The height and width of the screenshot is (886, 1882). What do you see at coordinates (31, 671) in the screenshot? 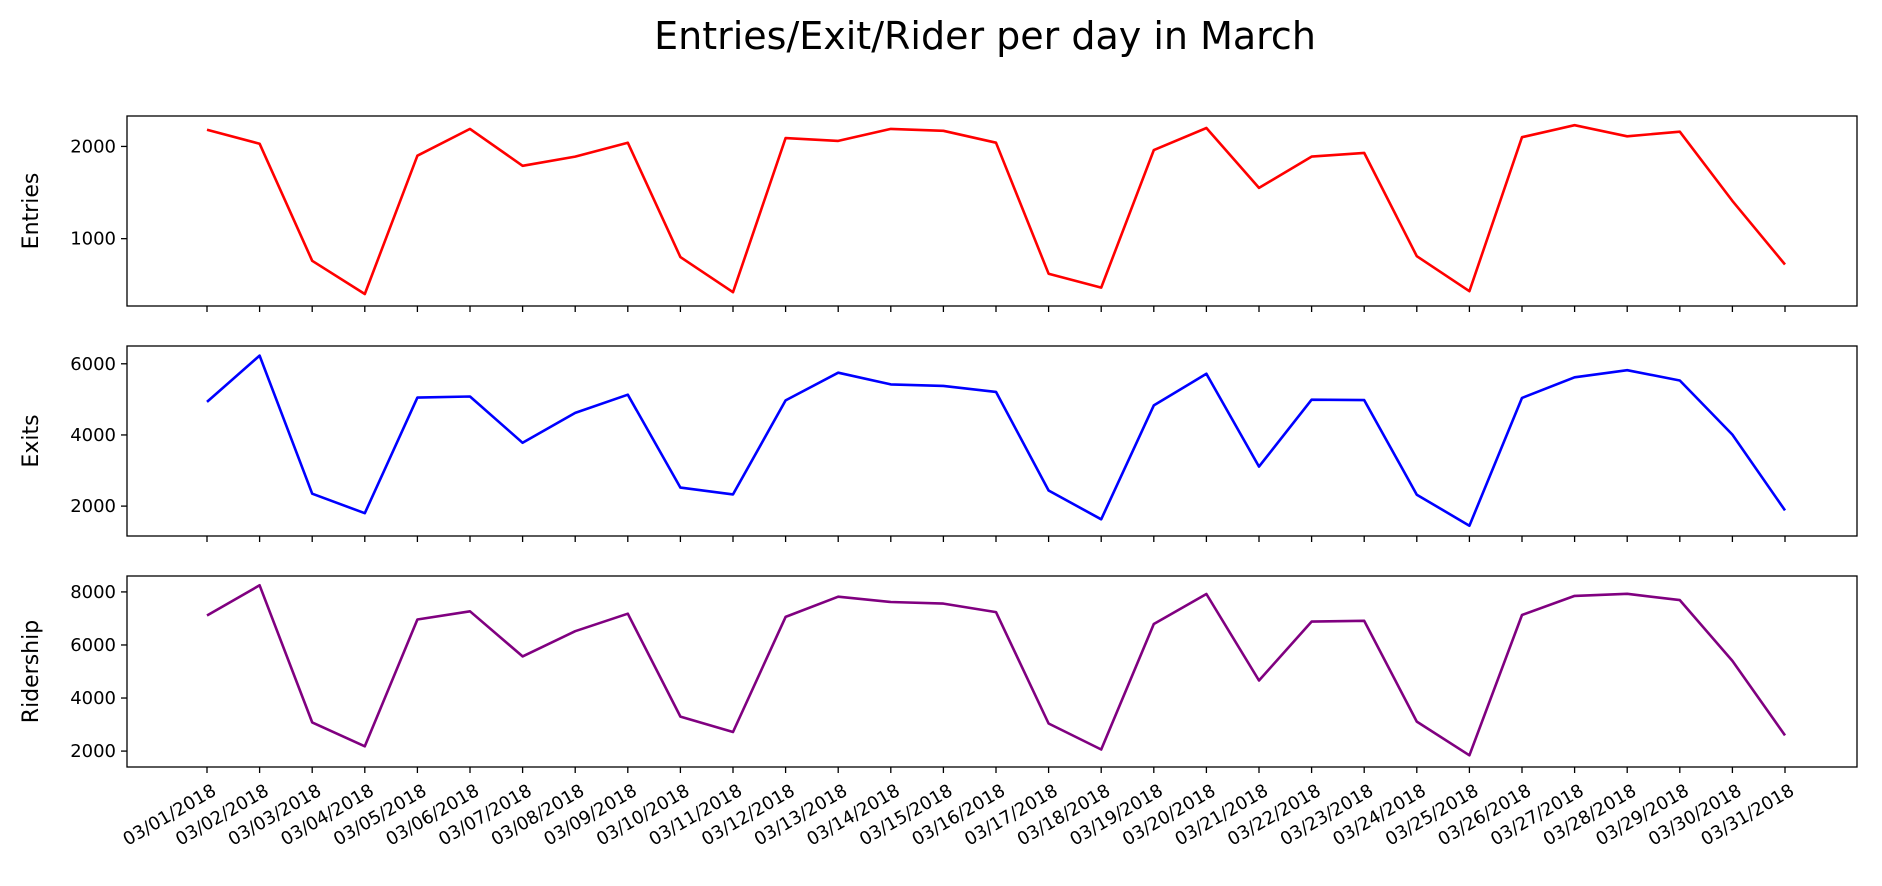
I see `y-axis-label-ridership: Ridership` at bounding box center [31, 671].